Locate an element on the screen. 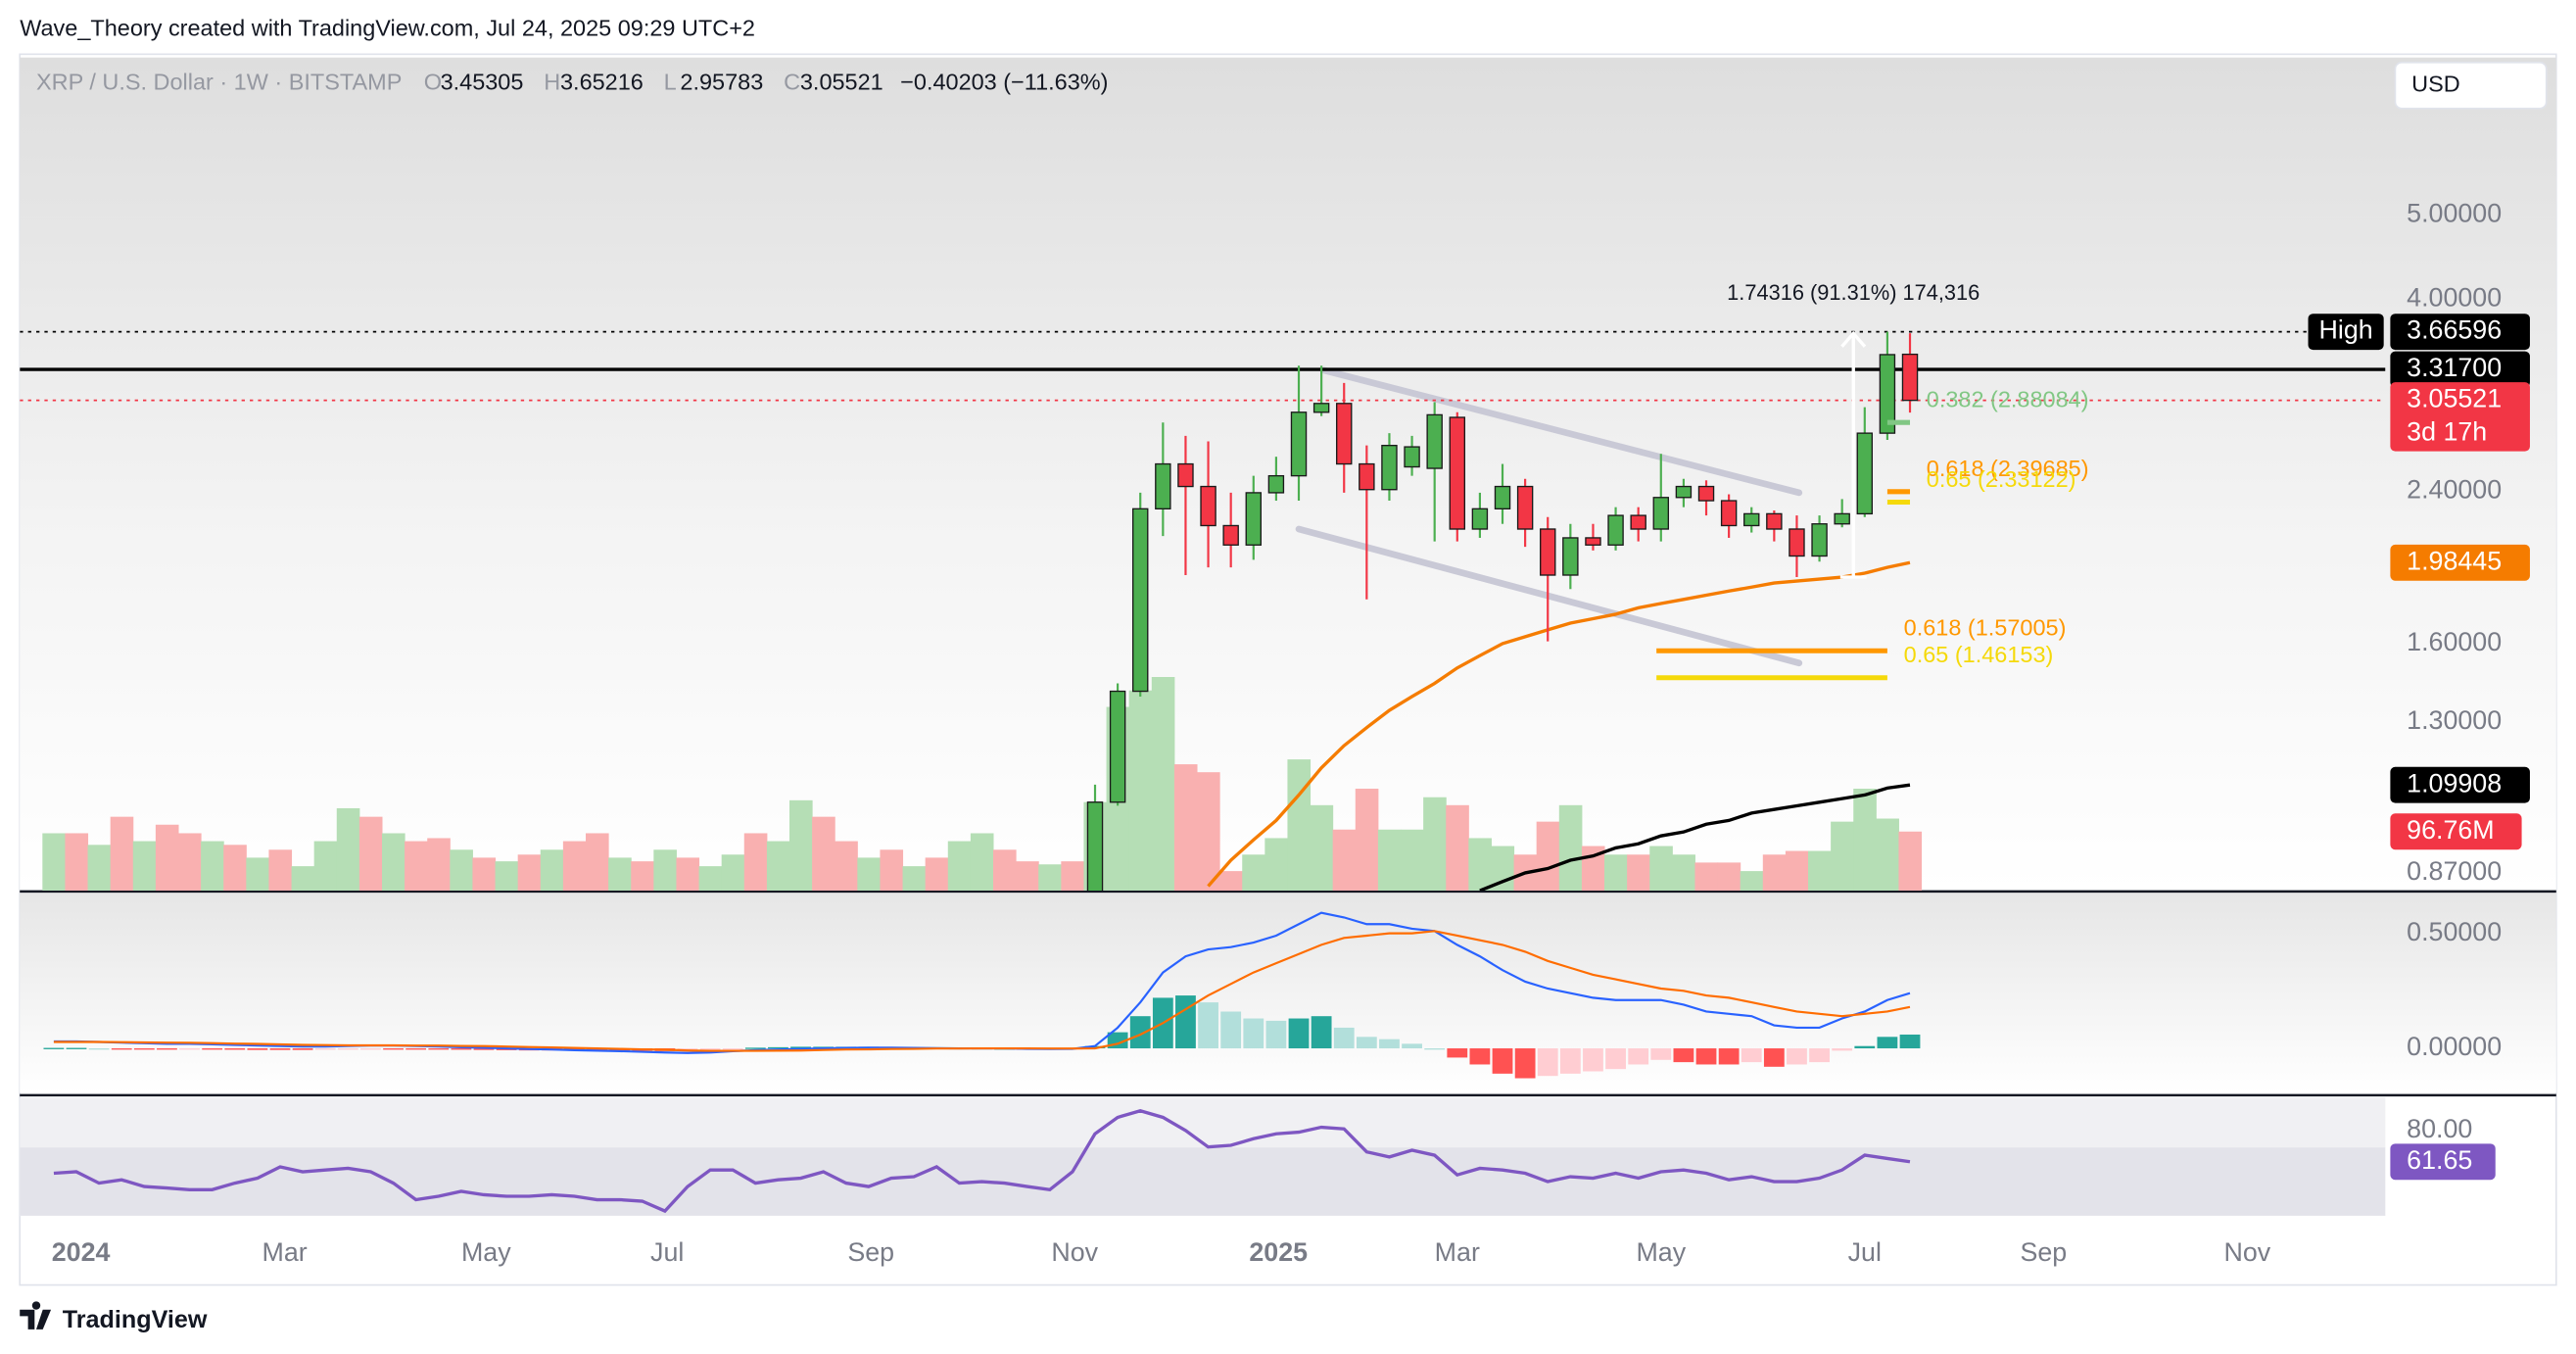 The width and height of the screenshot is (2576, 1354). fib-label: 0.382 (2.88084) is located at coordinates (2008, 399).